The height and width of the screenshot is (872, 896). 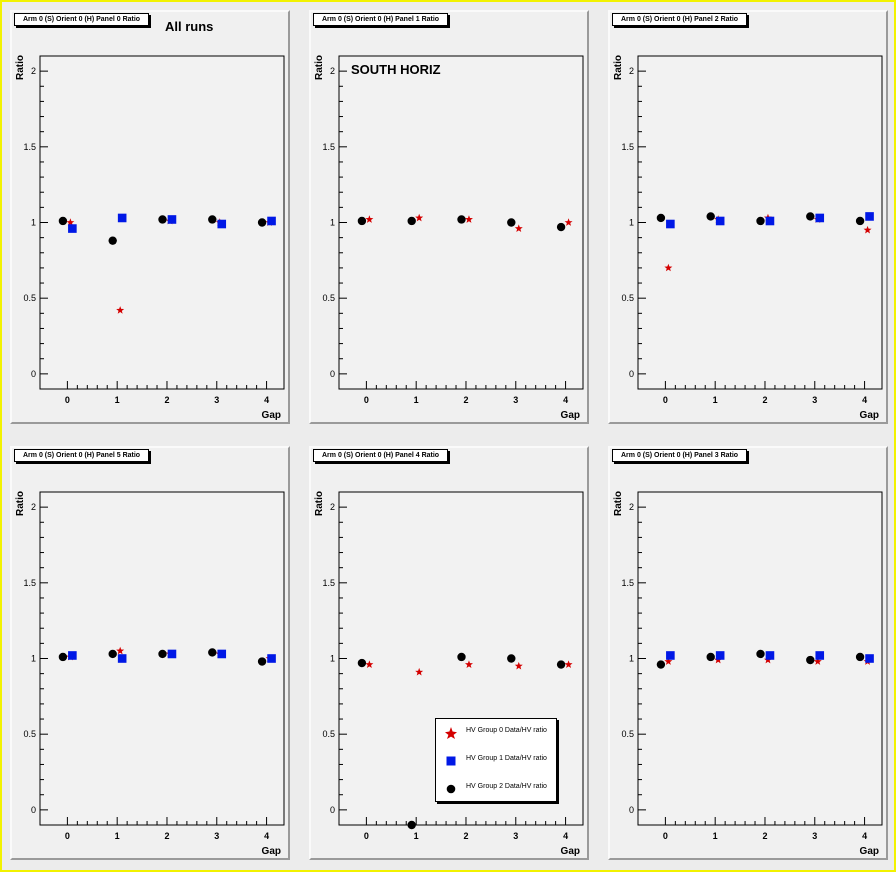 What do you see at coordinates (506, 786) in the screenshot?
I see `legend-label: HV Group 2 Data/HV ratio` at bounding box center [506, 786].